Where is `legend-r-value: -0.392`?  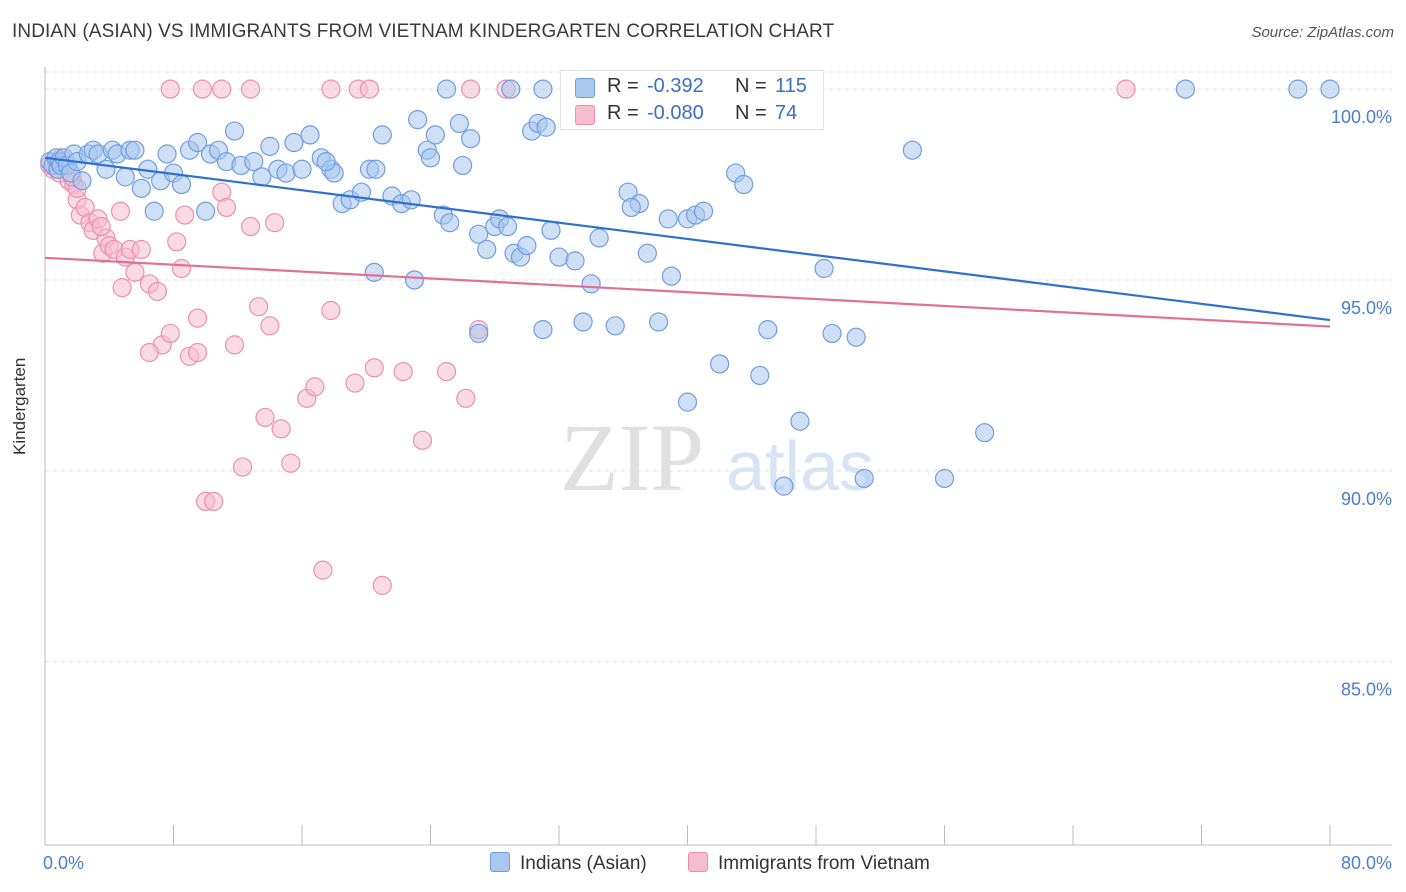 legend-r-value: -0.392 is located at coordinates (675, 86).